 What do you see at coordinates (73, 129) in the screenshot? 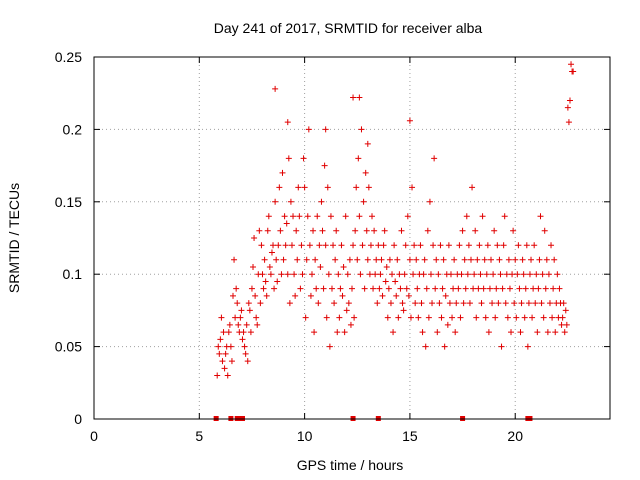
I see `y-tick-label: 0.2` at bounding box center [73, 129].